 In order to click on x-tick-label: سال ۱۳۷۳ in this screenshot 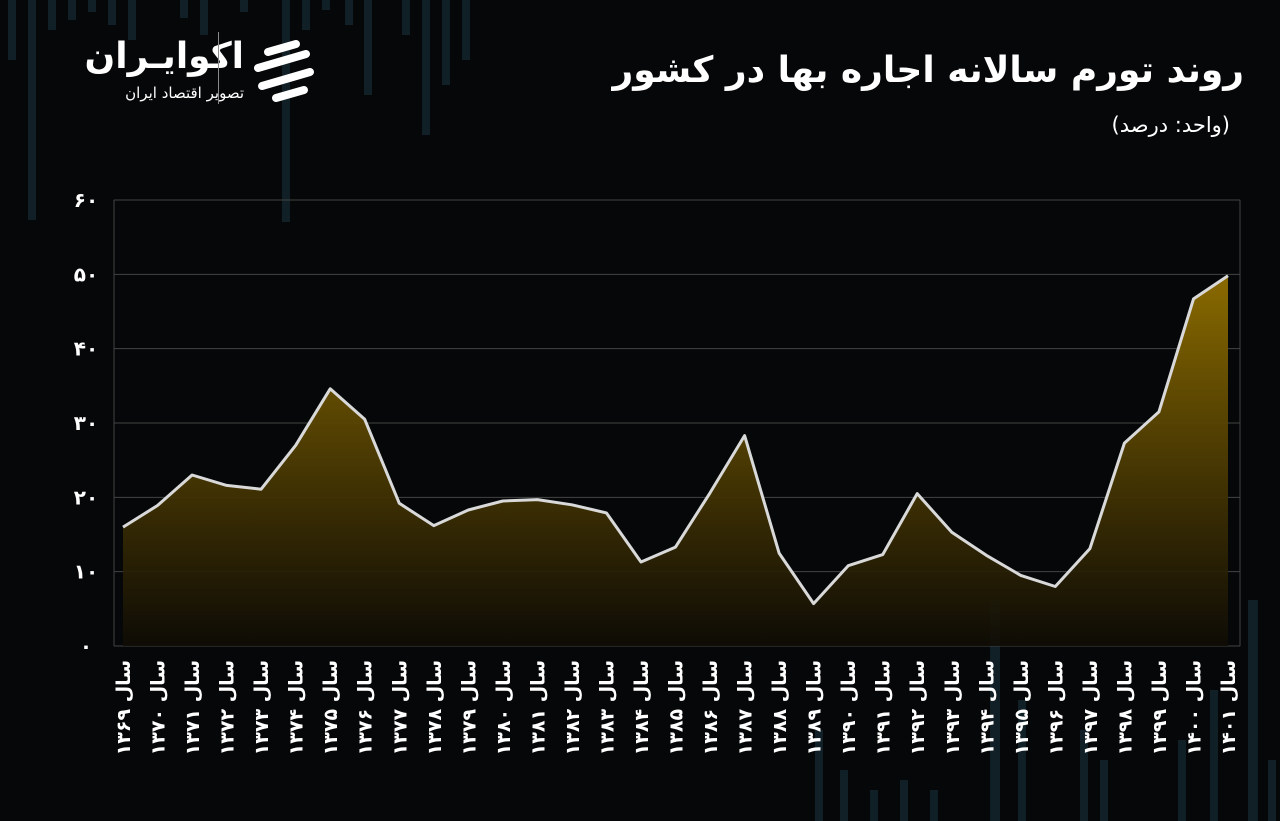, I will do `click(262, 707)`.